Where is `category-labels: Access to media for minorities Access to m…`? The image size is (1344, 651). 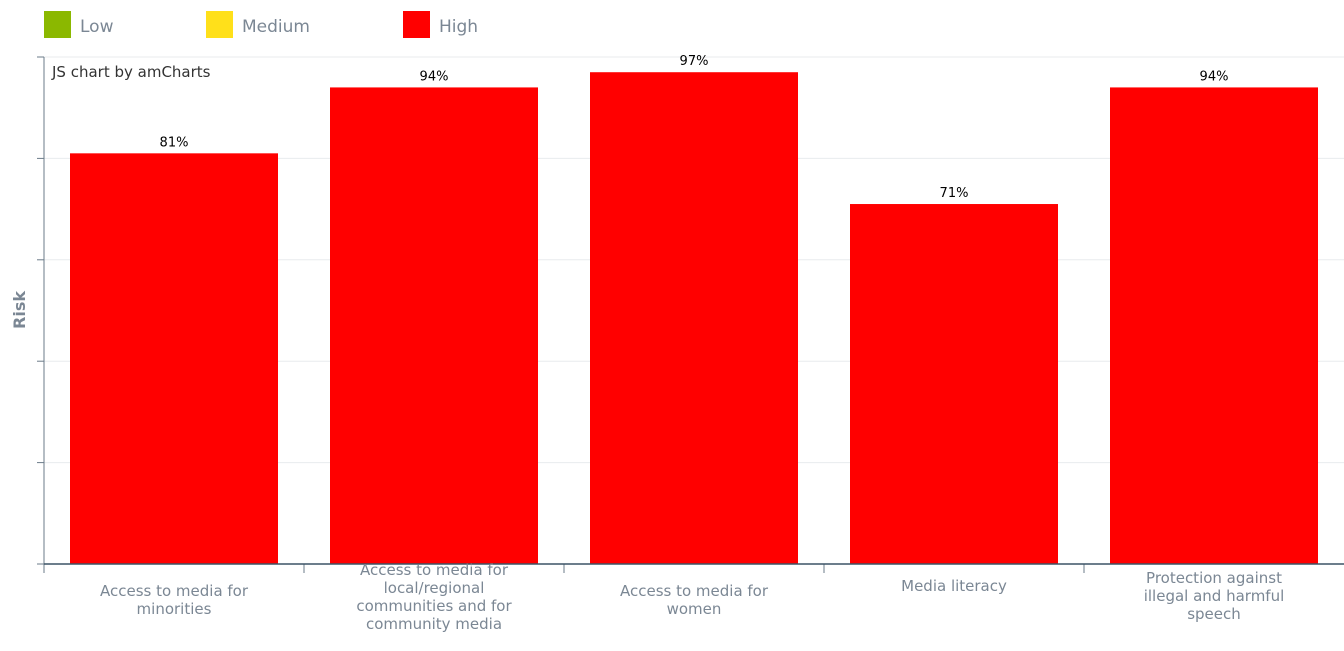
category-labels: Access to media for minorities Access to m… is located at coordinates (692, 597).